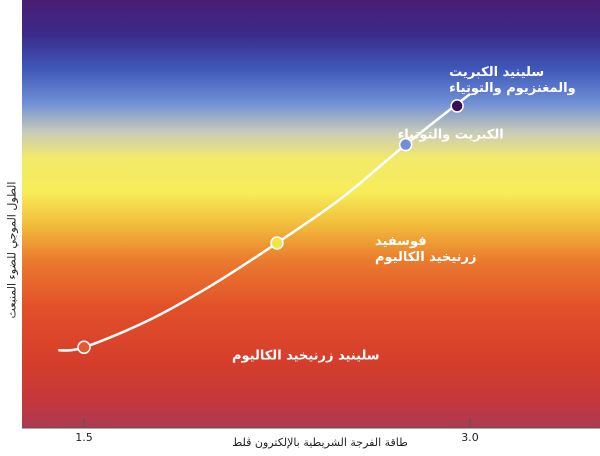 This screenshot has height=456, width=600. What do you see at coordinates (84, 437) in the screenshot?
I see `x-tick-label-0: 1.5` at bounding box center [84, 437].